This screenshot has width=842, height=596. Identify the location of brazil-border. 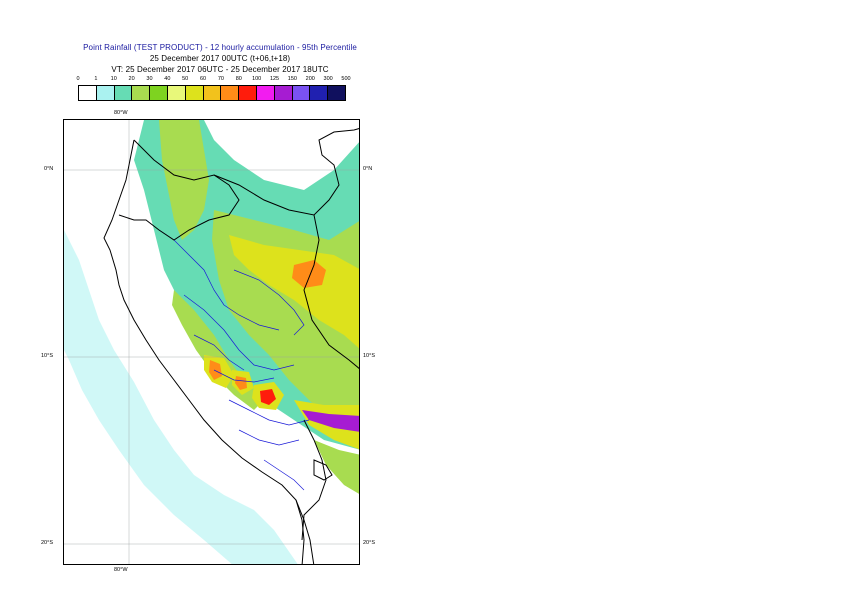
(331, 291).